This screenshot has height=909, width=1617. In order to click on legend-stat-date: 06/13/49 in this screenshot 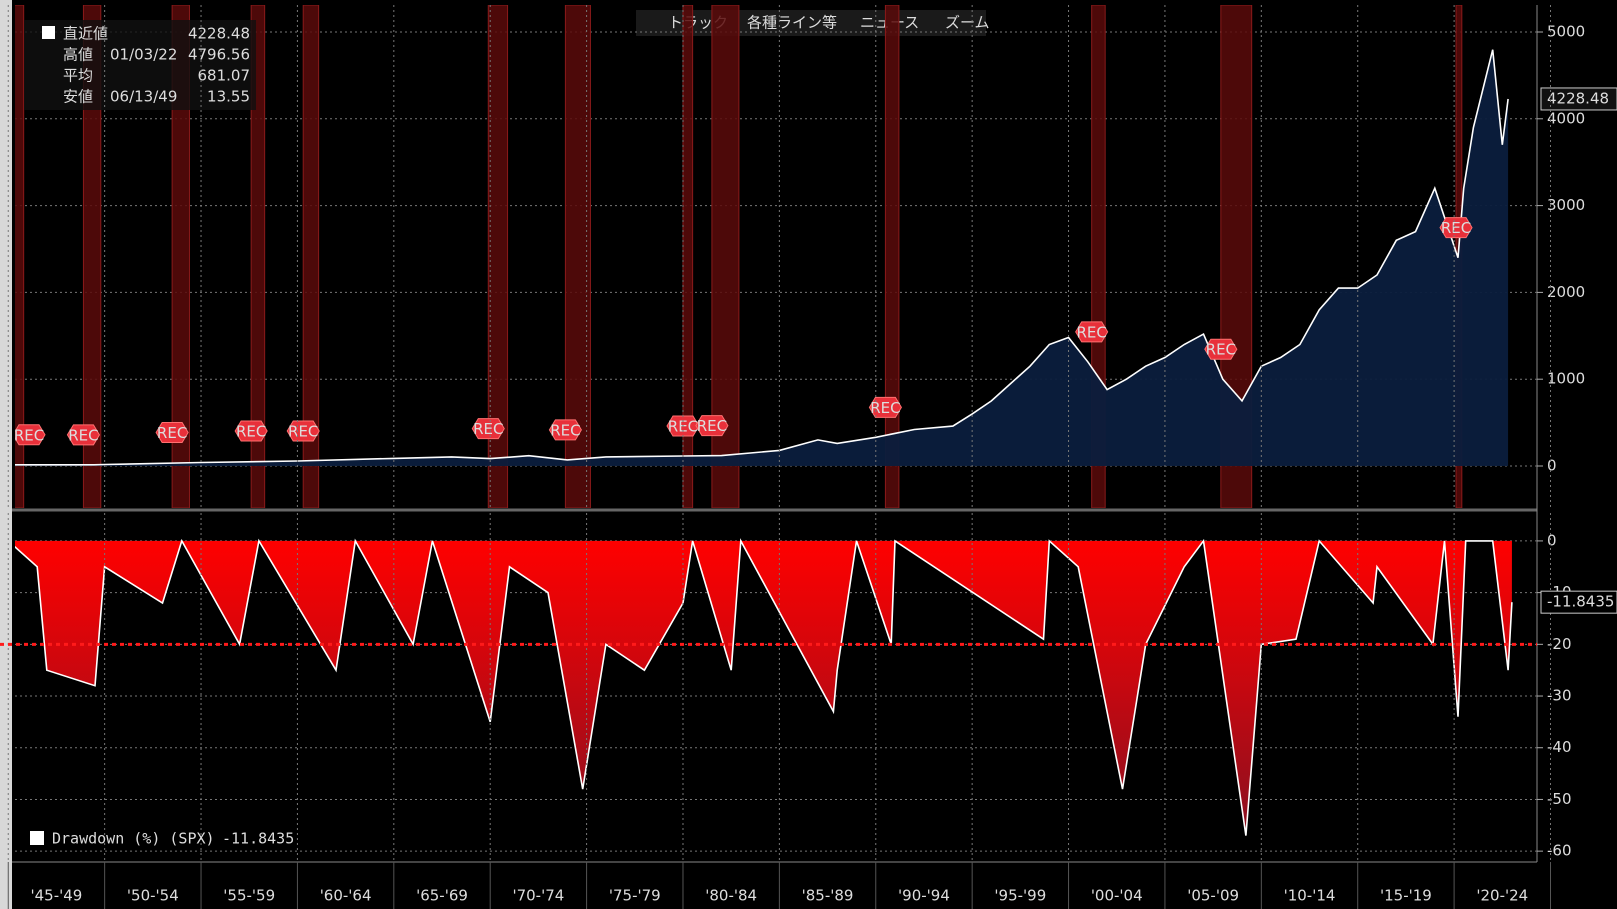, I will do `click(143, 97)`.